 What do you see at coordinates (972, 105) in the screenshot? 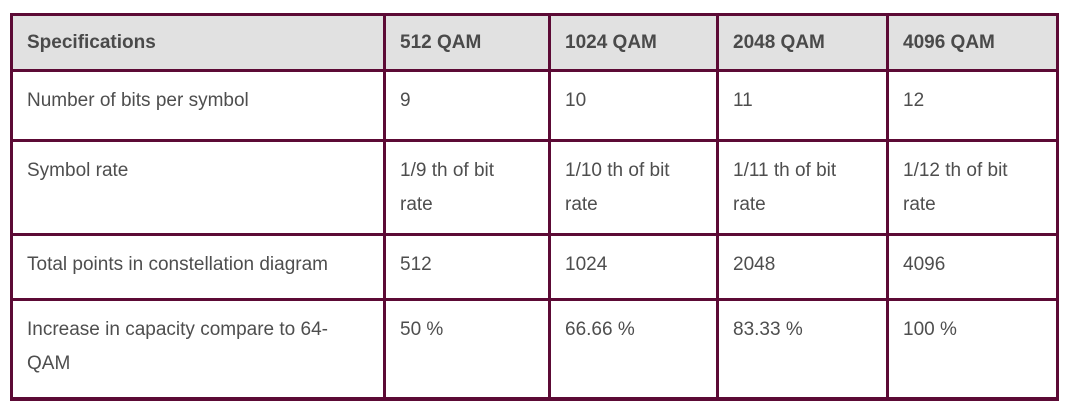
I see `table-cell: 12` at bounding box center [972, 105].